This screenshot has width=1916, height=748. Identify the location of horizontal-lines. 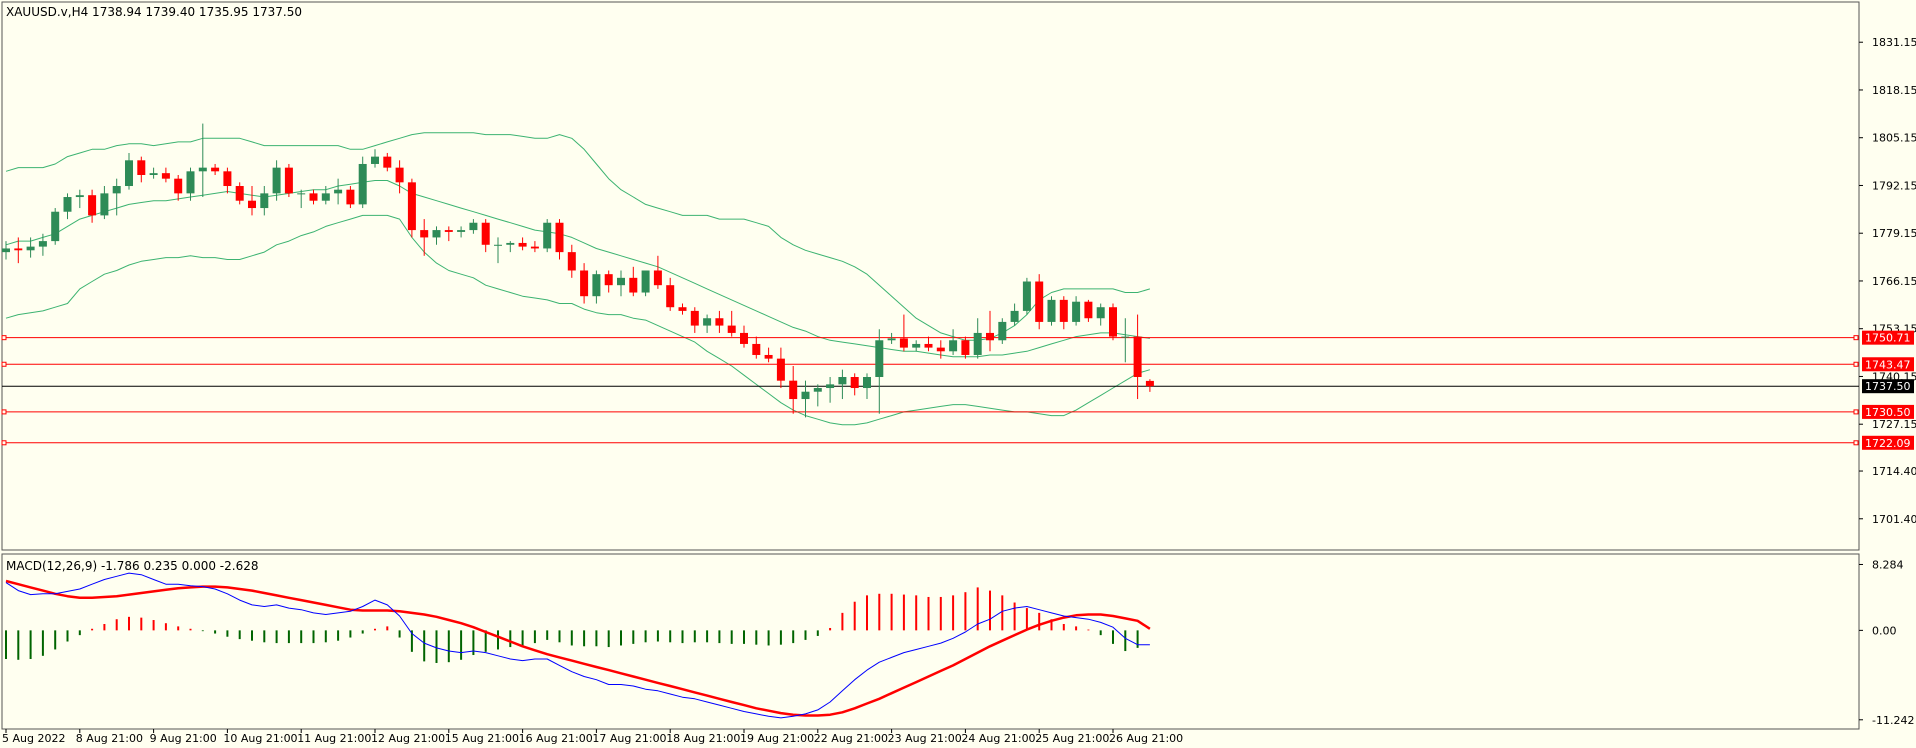
(930, 390).